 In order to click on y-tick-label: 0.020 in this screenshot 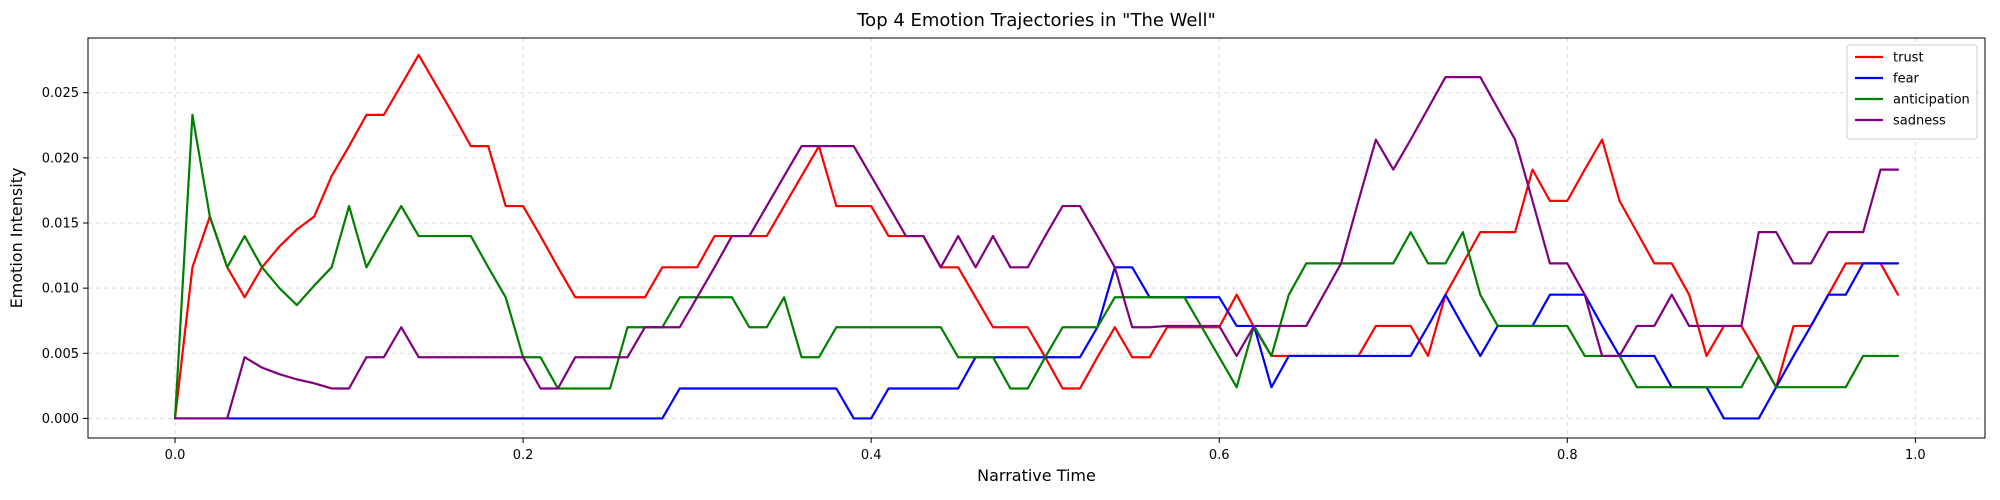, I will do `click(60, 158)`.